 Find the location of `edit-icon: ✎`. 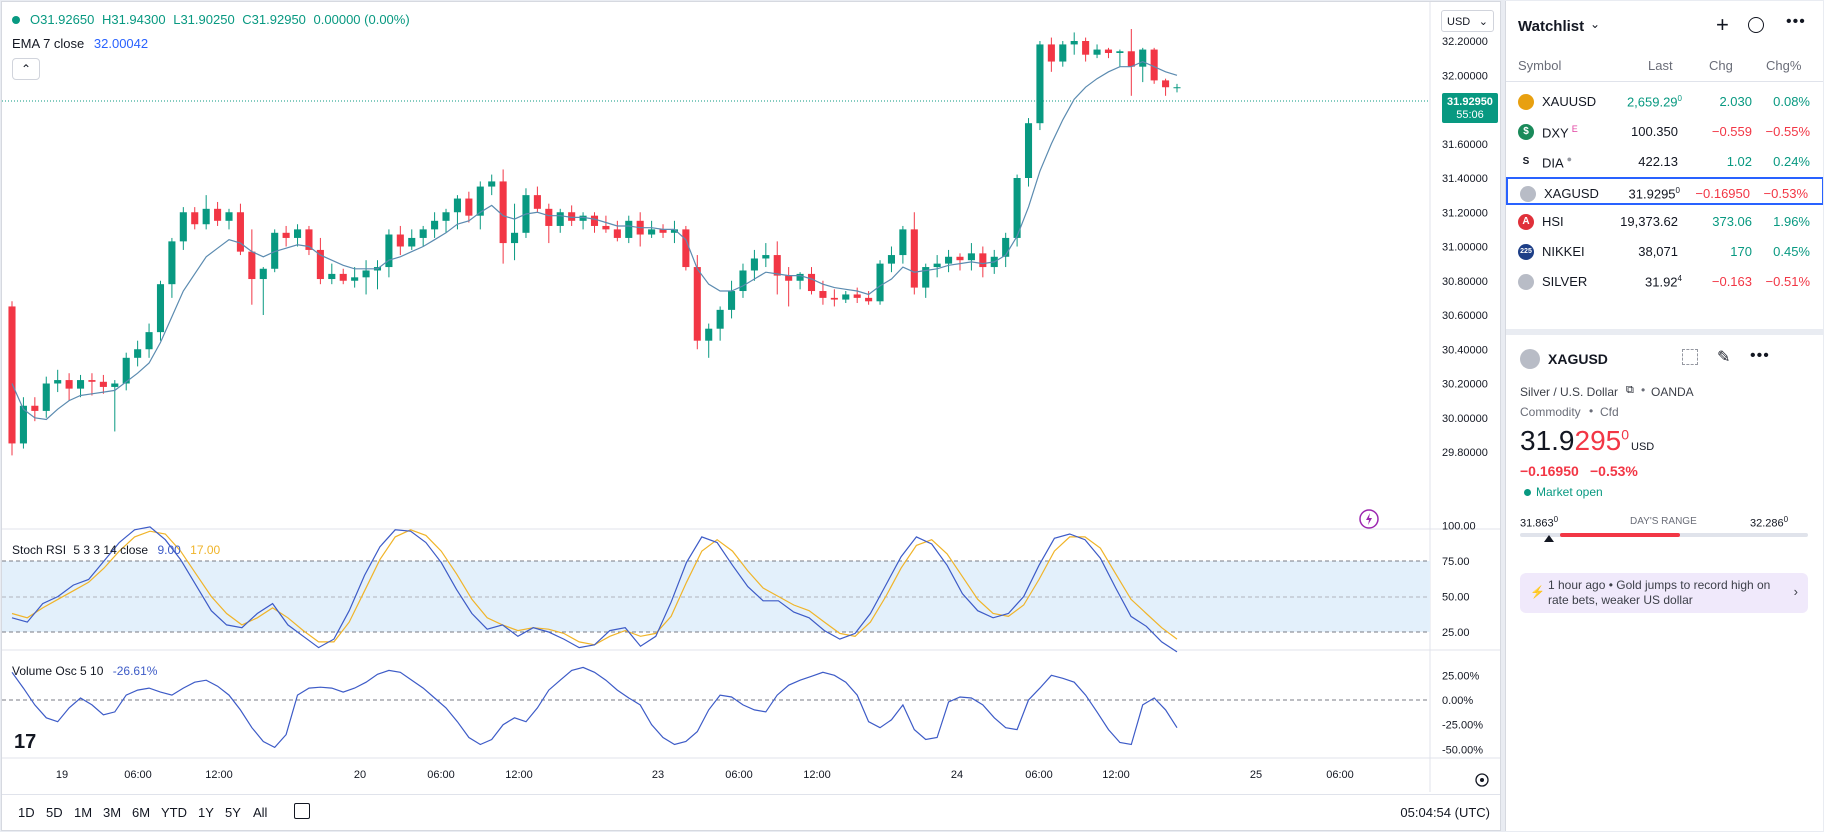

edit-icon: ✎ is located at coordinates (1724, 357).